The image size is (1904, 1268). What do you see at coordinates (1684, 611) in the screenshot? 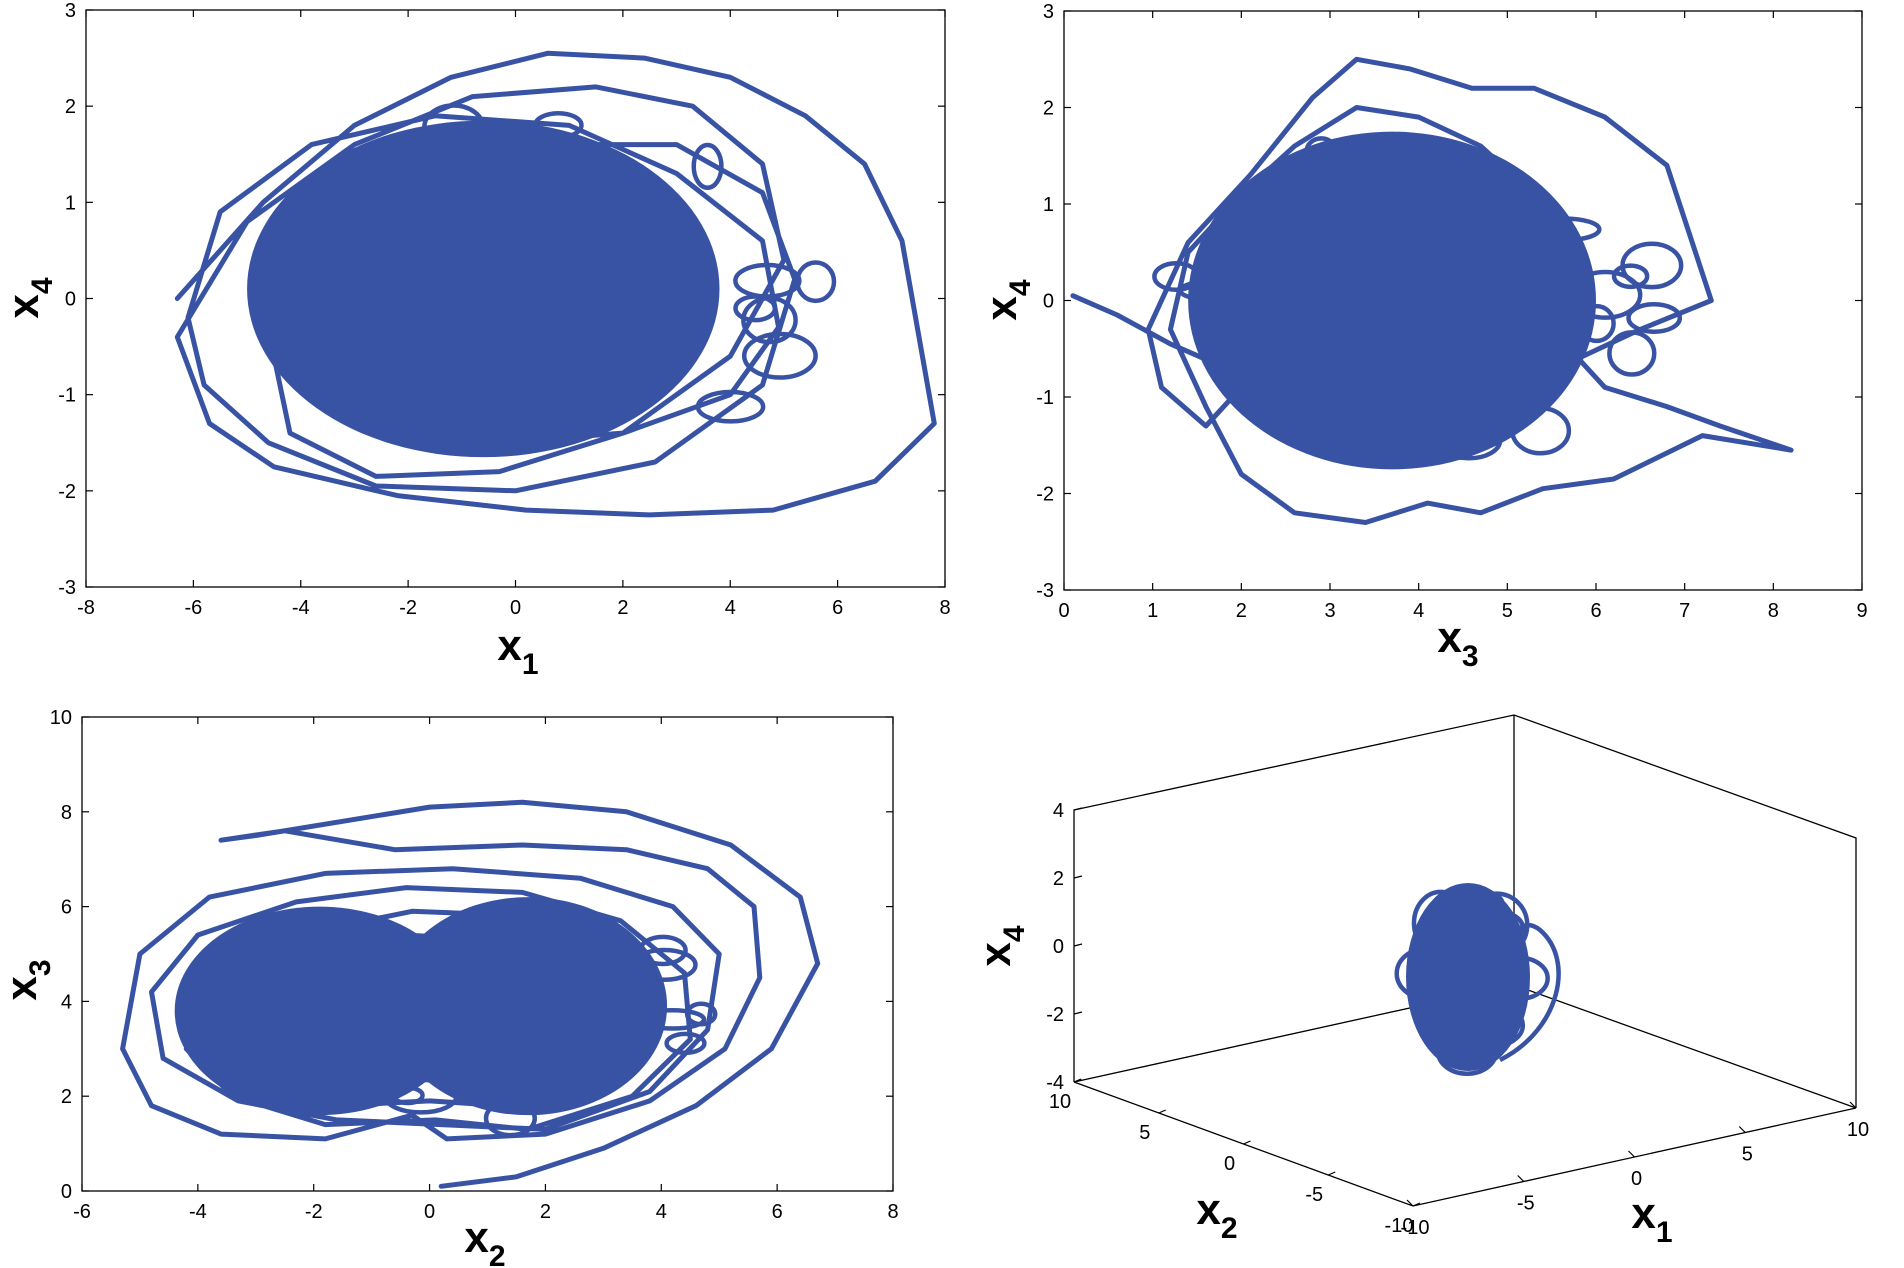
I see `x-tick-label: 7` at bounding box center [1684, 611].